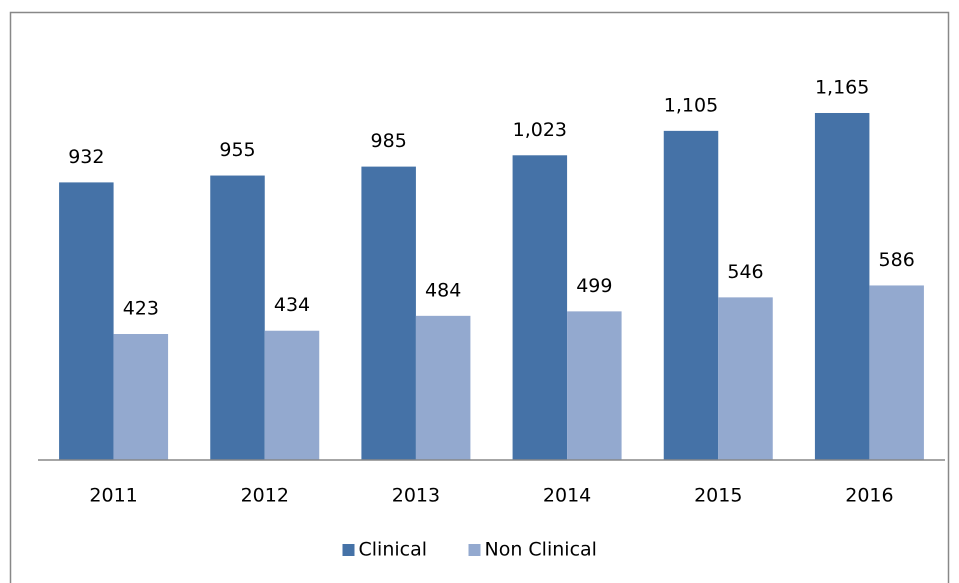 The image size is (959, 583). What do you see at coordinates (416, 496) in the screenshot?
I see `x-tick-label: 2013` at bounding box center [416, 496].